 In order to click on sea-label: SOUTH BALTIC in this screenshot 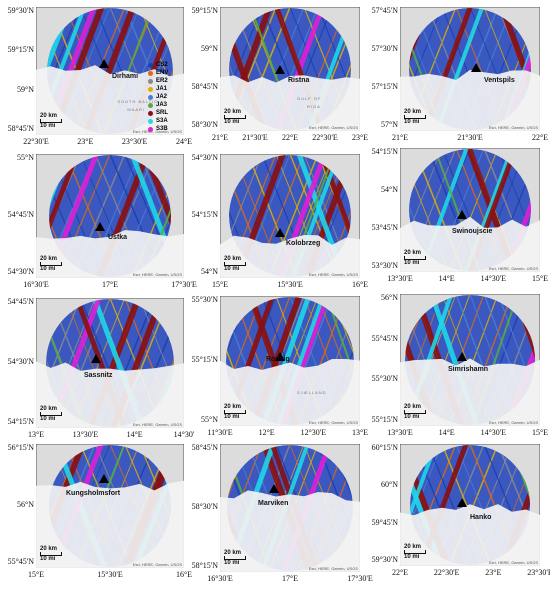, I will do `click(138, 102)`.